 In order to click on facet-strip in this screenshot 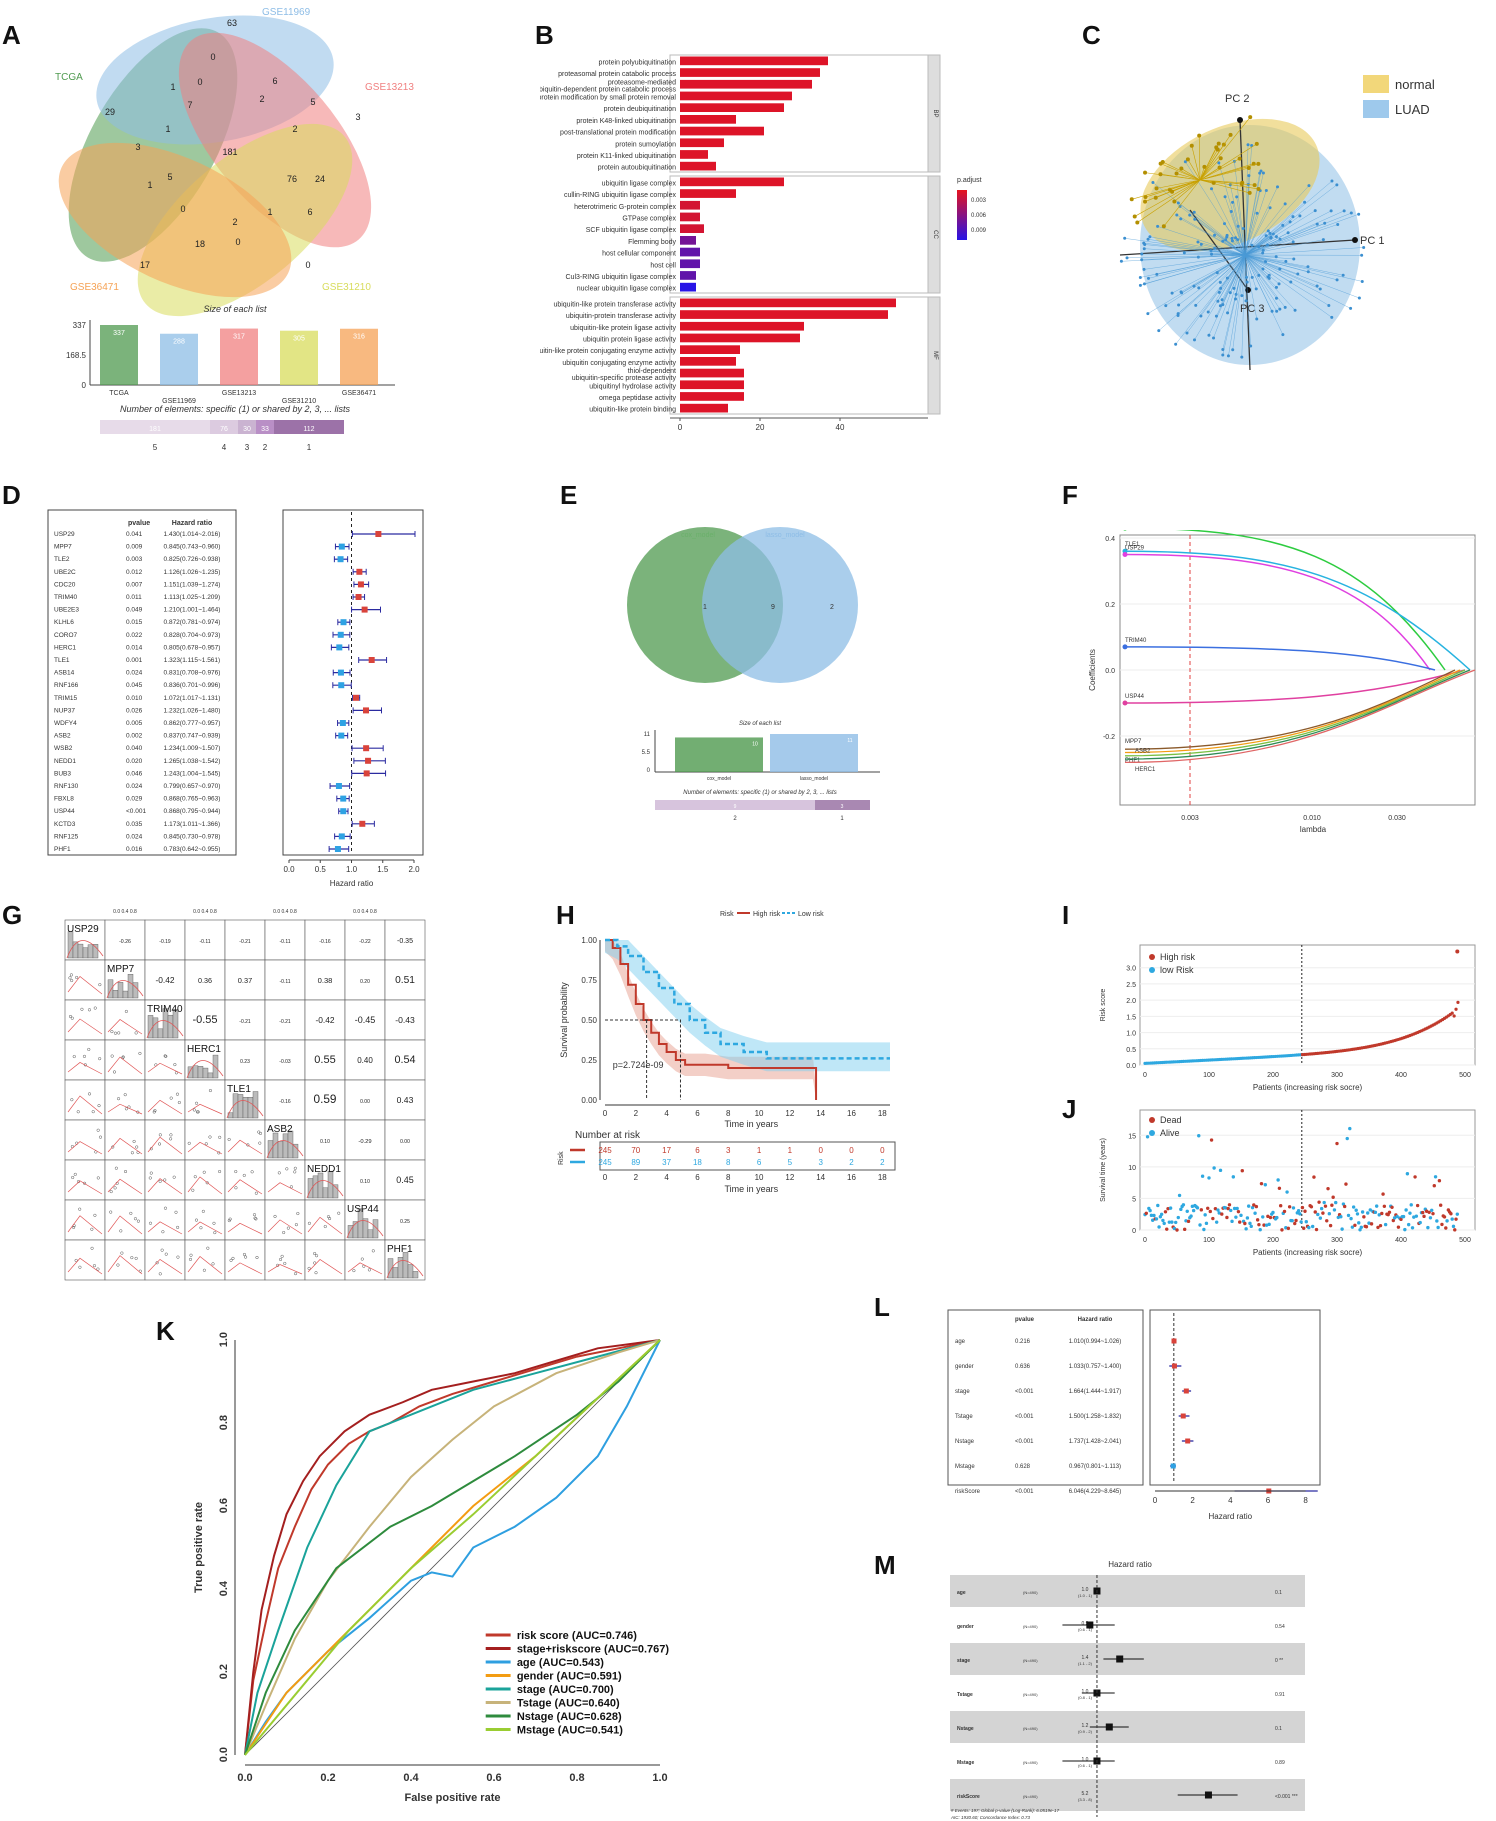, I will do `click(934, 234)`.